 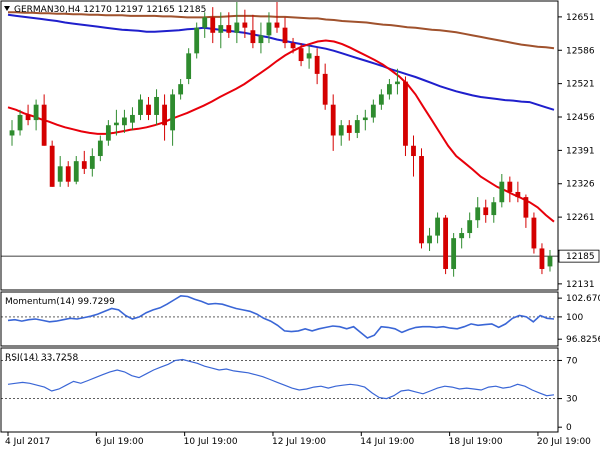 I want to click on symbol-ohlc-header: GERMAN30,H4 12170 12197 12165 12185, so click(x=110, y=10).